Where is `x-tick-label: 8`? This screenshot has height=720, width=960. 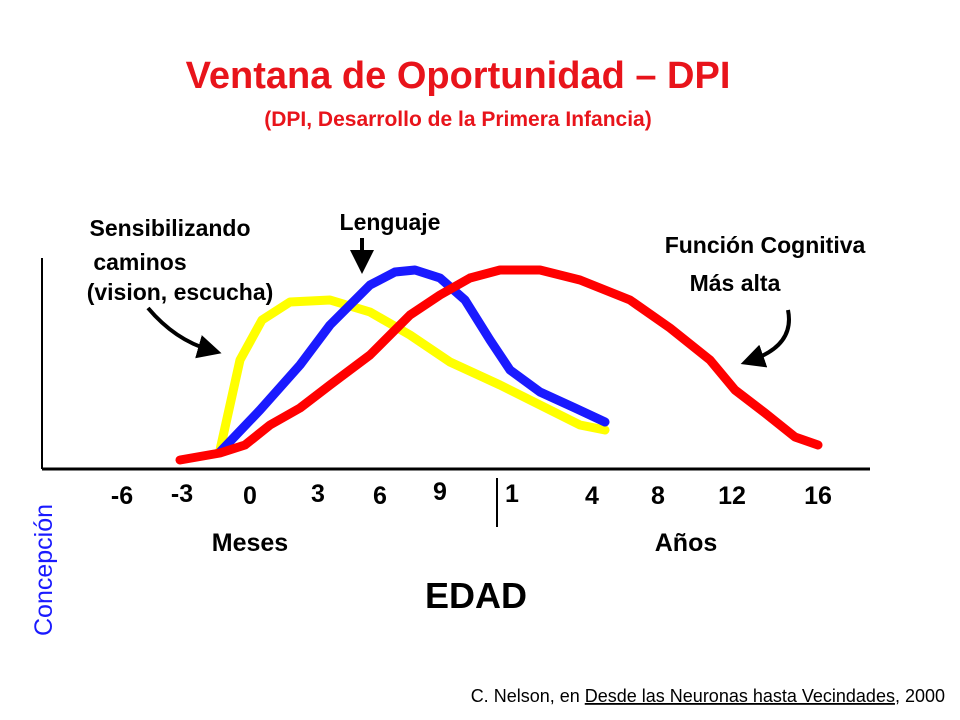
x-tick-label: 8 is located at coordinates (658, 496).